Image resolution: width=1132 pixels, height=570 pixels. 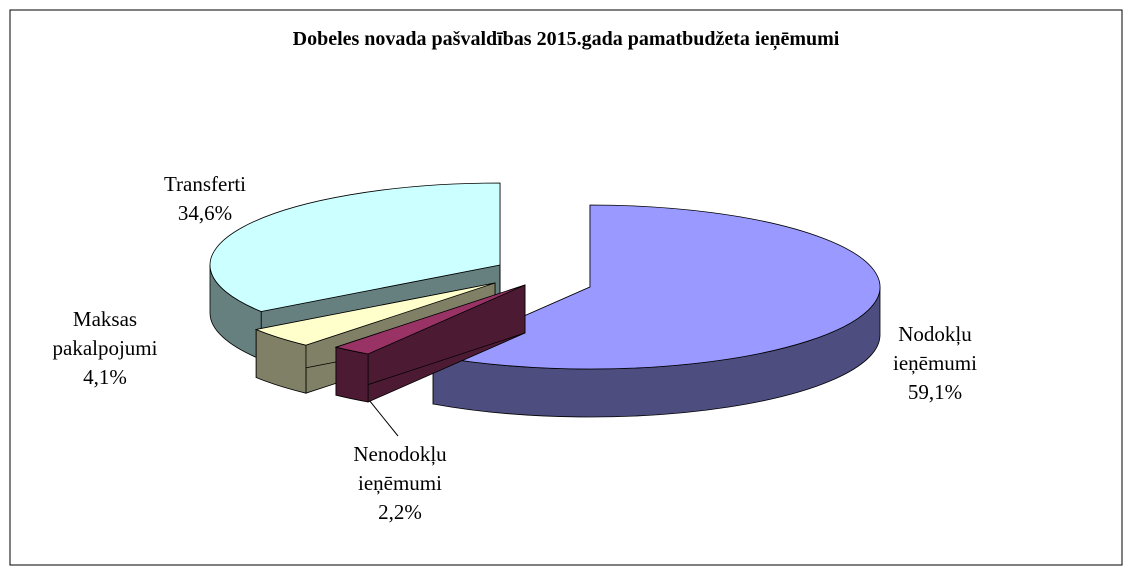 What do you see at coordinates (400, 512) in the screenshot?
I see `value-label: 2,2%` at bounding box center [400, 512].